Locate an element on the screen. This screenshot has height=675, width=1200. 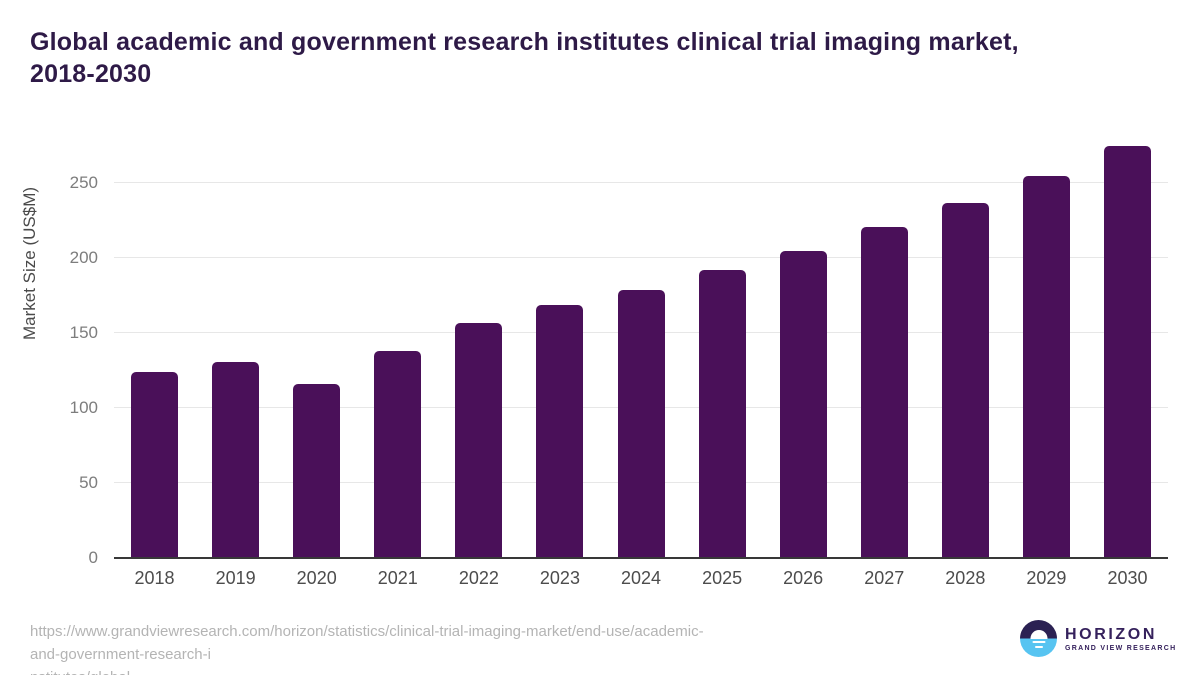
bar-slot-2026 is located at coordinates (803, 348).